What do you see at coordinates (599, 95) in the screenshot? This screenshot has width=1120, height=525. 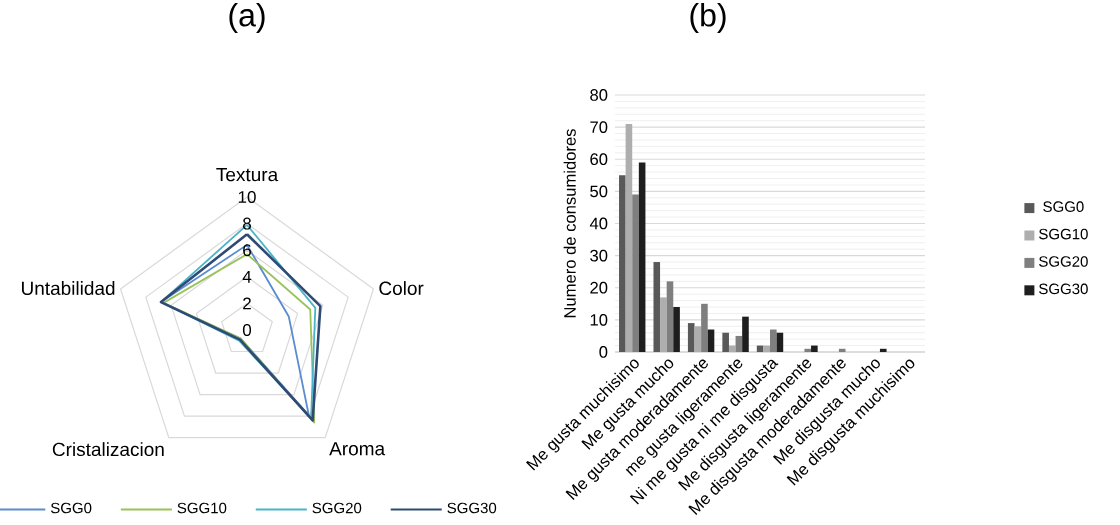 I see `y-tick-label: 80` at bounding box center [599, 95].